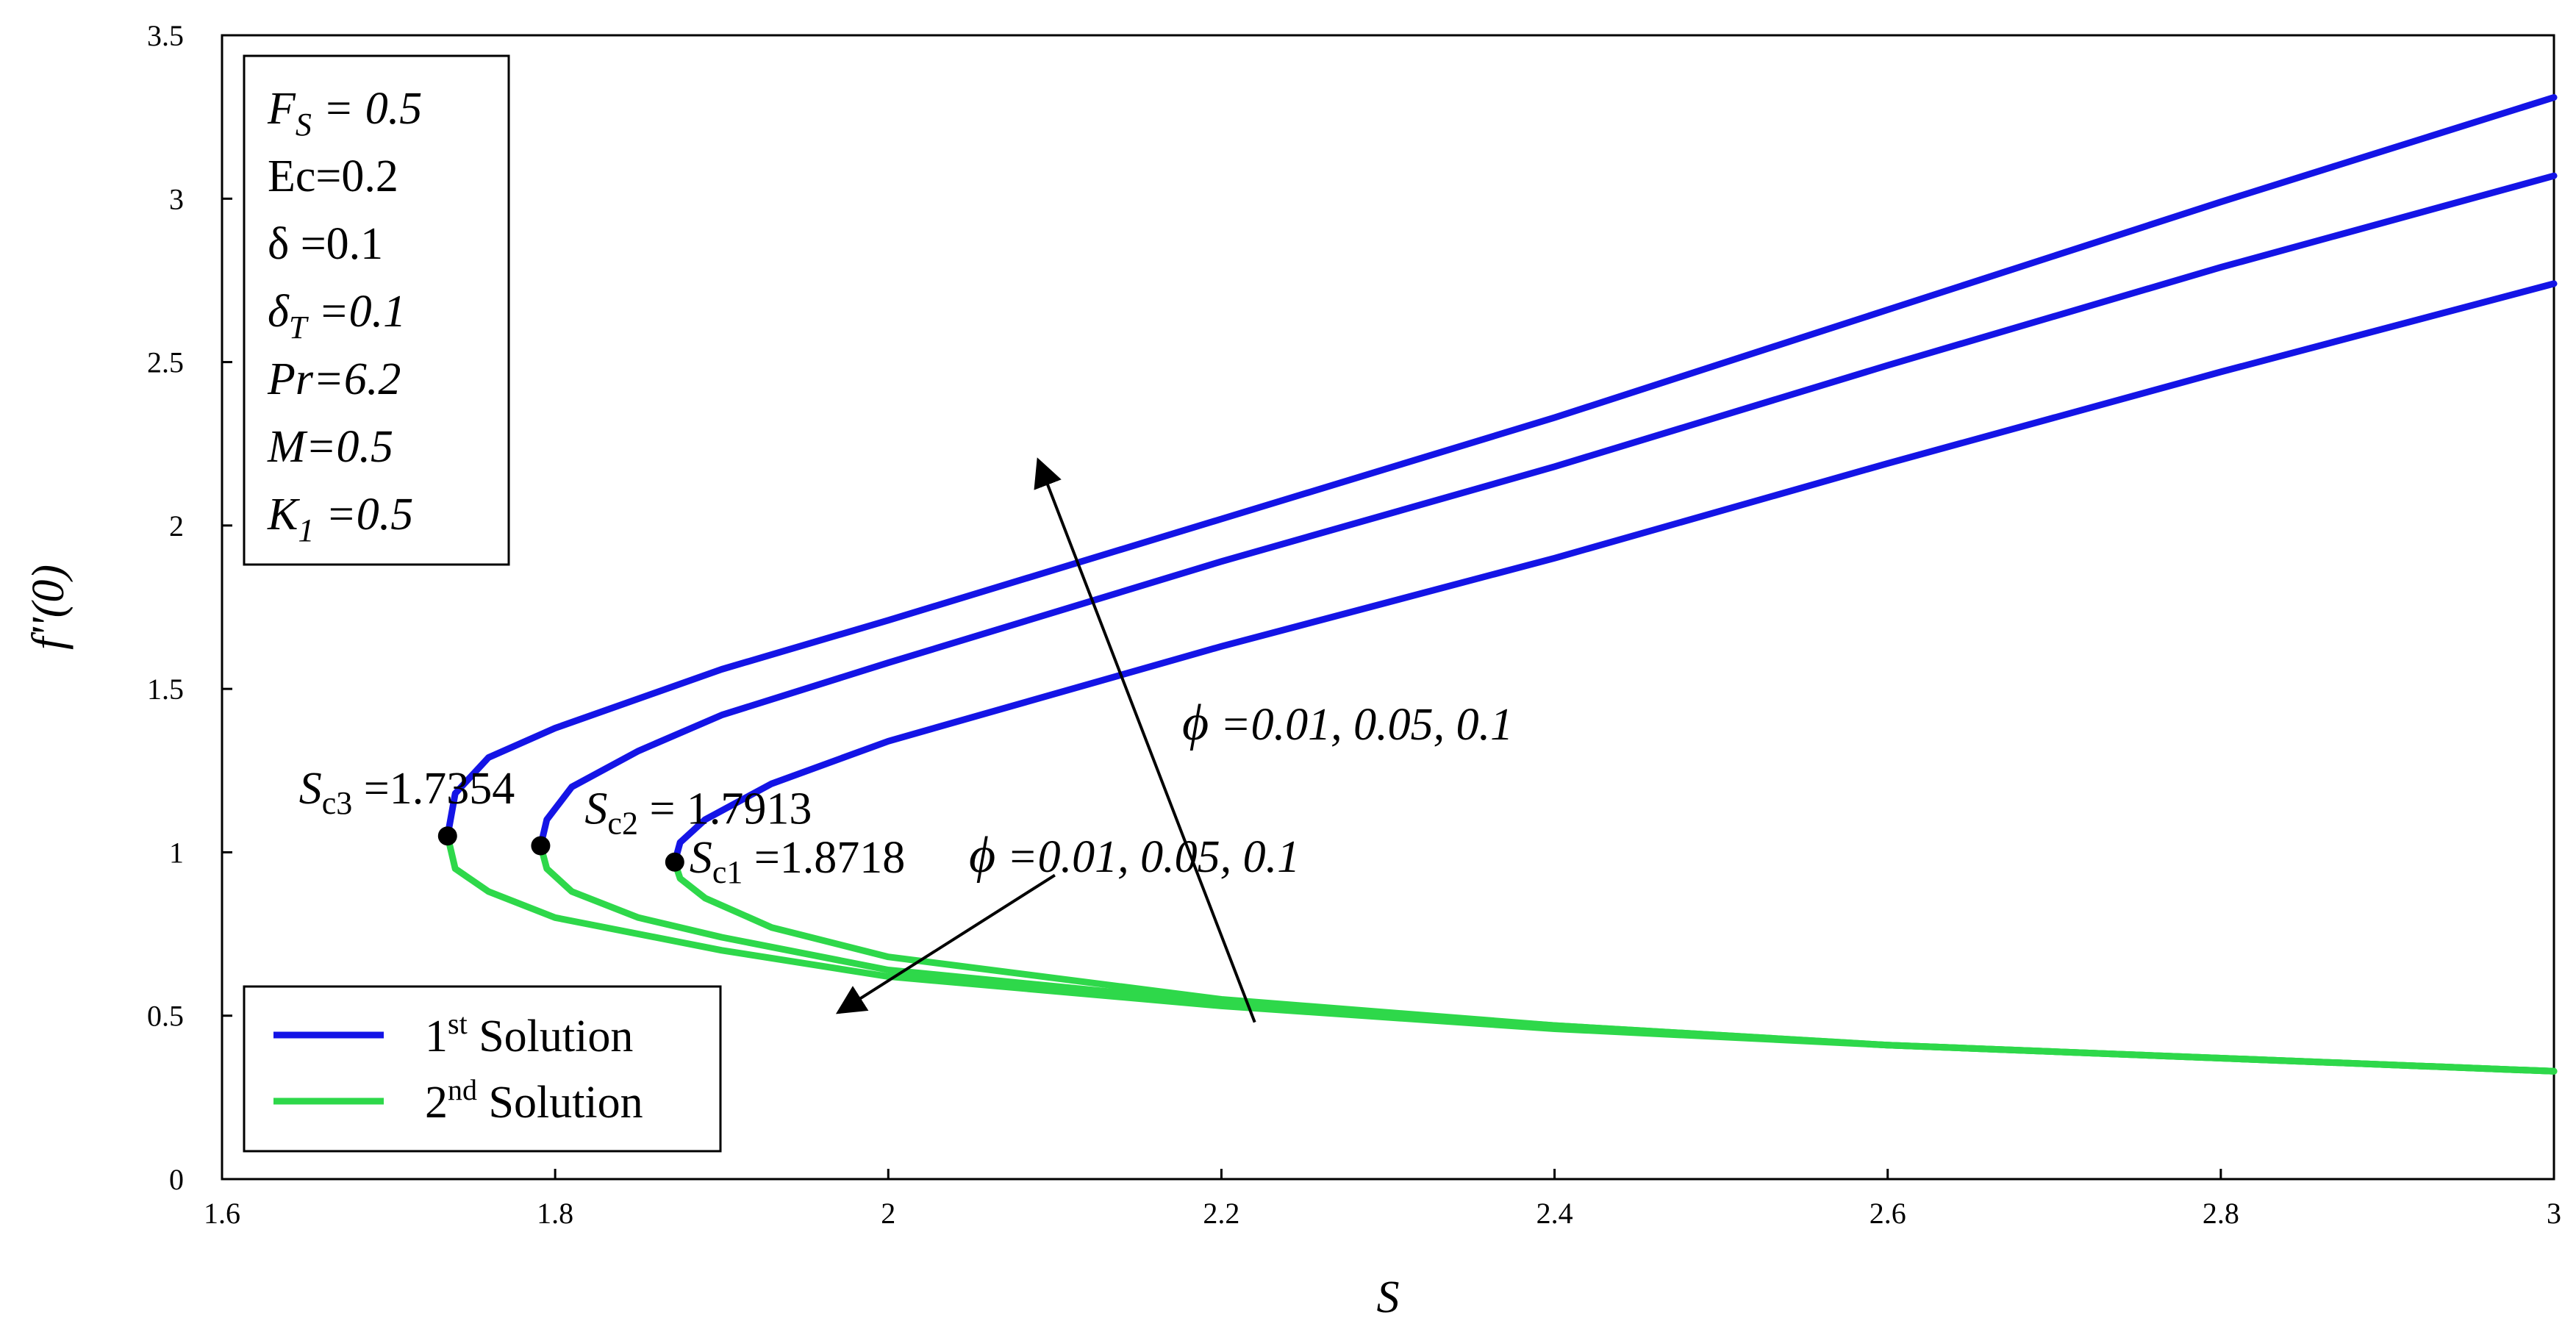  What do you see at coordinates (177, 1179) in the screenshot?
I see `y-tick-label: 0` at bounding box center [177, 1179].